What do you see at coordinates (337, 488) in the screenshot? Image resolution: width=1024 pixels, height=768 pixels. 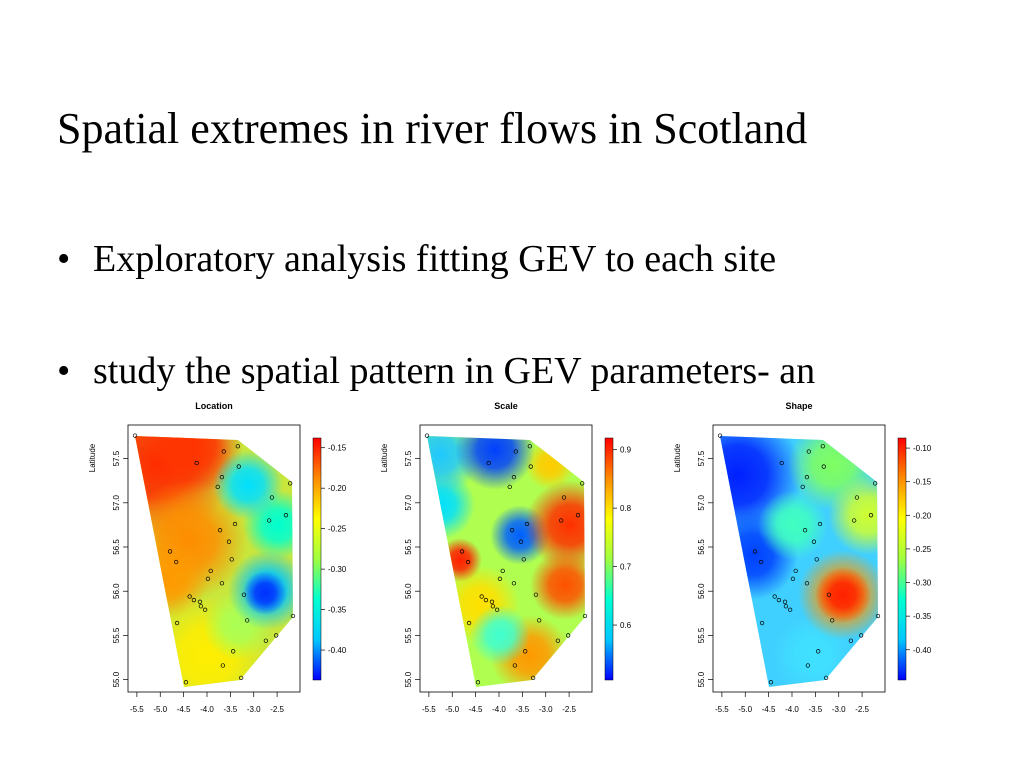 I see `colorbar-tick-label: -0.20` at bounding box center [337, 488].